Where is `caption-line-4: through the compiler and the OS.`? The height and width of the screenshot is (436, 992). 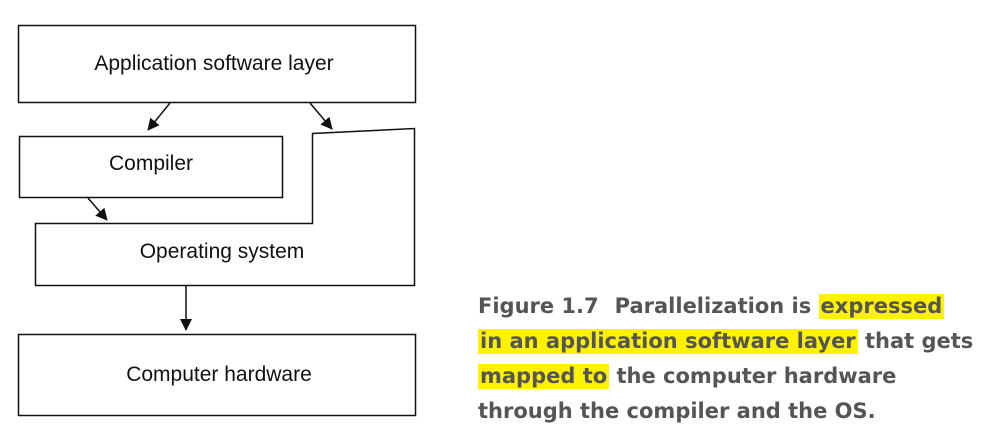
caption-line-4: through the compiler and the OS. is located at coordinates (733, 411).